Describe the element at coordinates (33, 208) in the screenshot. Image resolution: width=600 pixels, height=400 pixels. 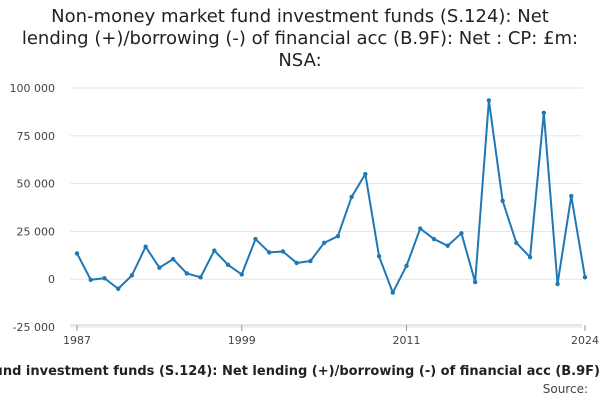
I see `y-axis-tick-labels: -25 000 0 25 000 50 000 75 000 100 000` at that location.